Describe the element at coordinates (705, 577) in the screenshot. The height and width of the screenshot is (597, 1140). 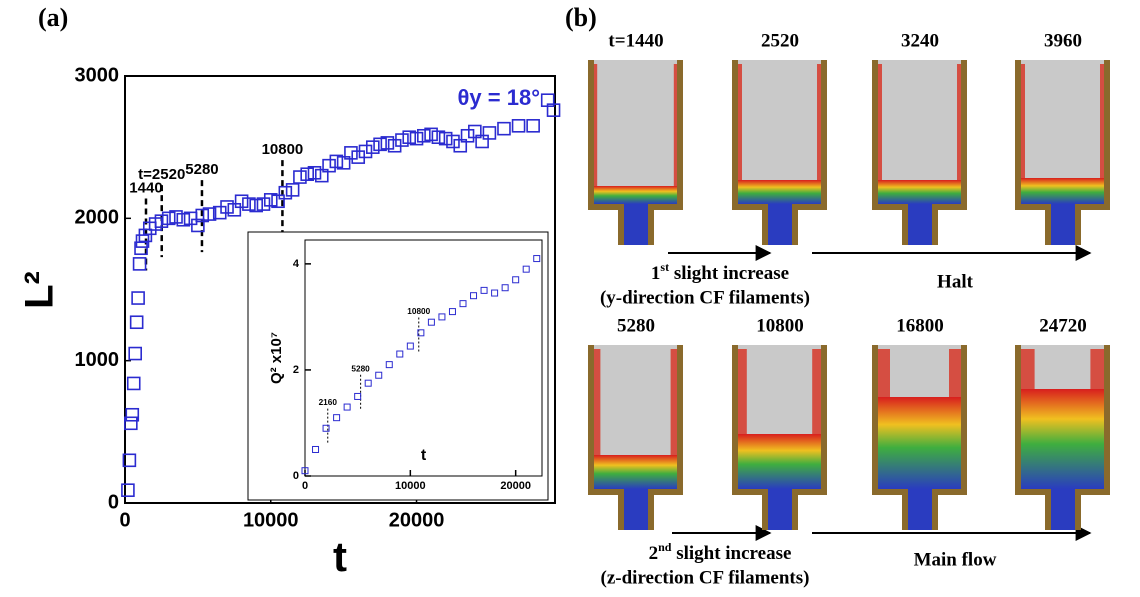
I see `caption: (z-direction CF filaments)` at that location.